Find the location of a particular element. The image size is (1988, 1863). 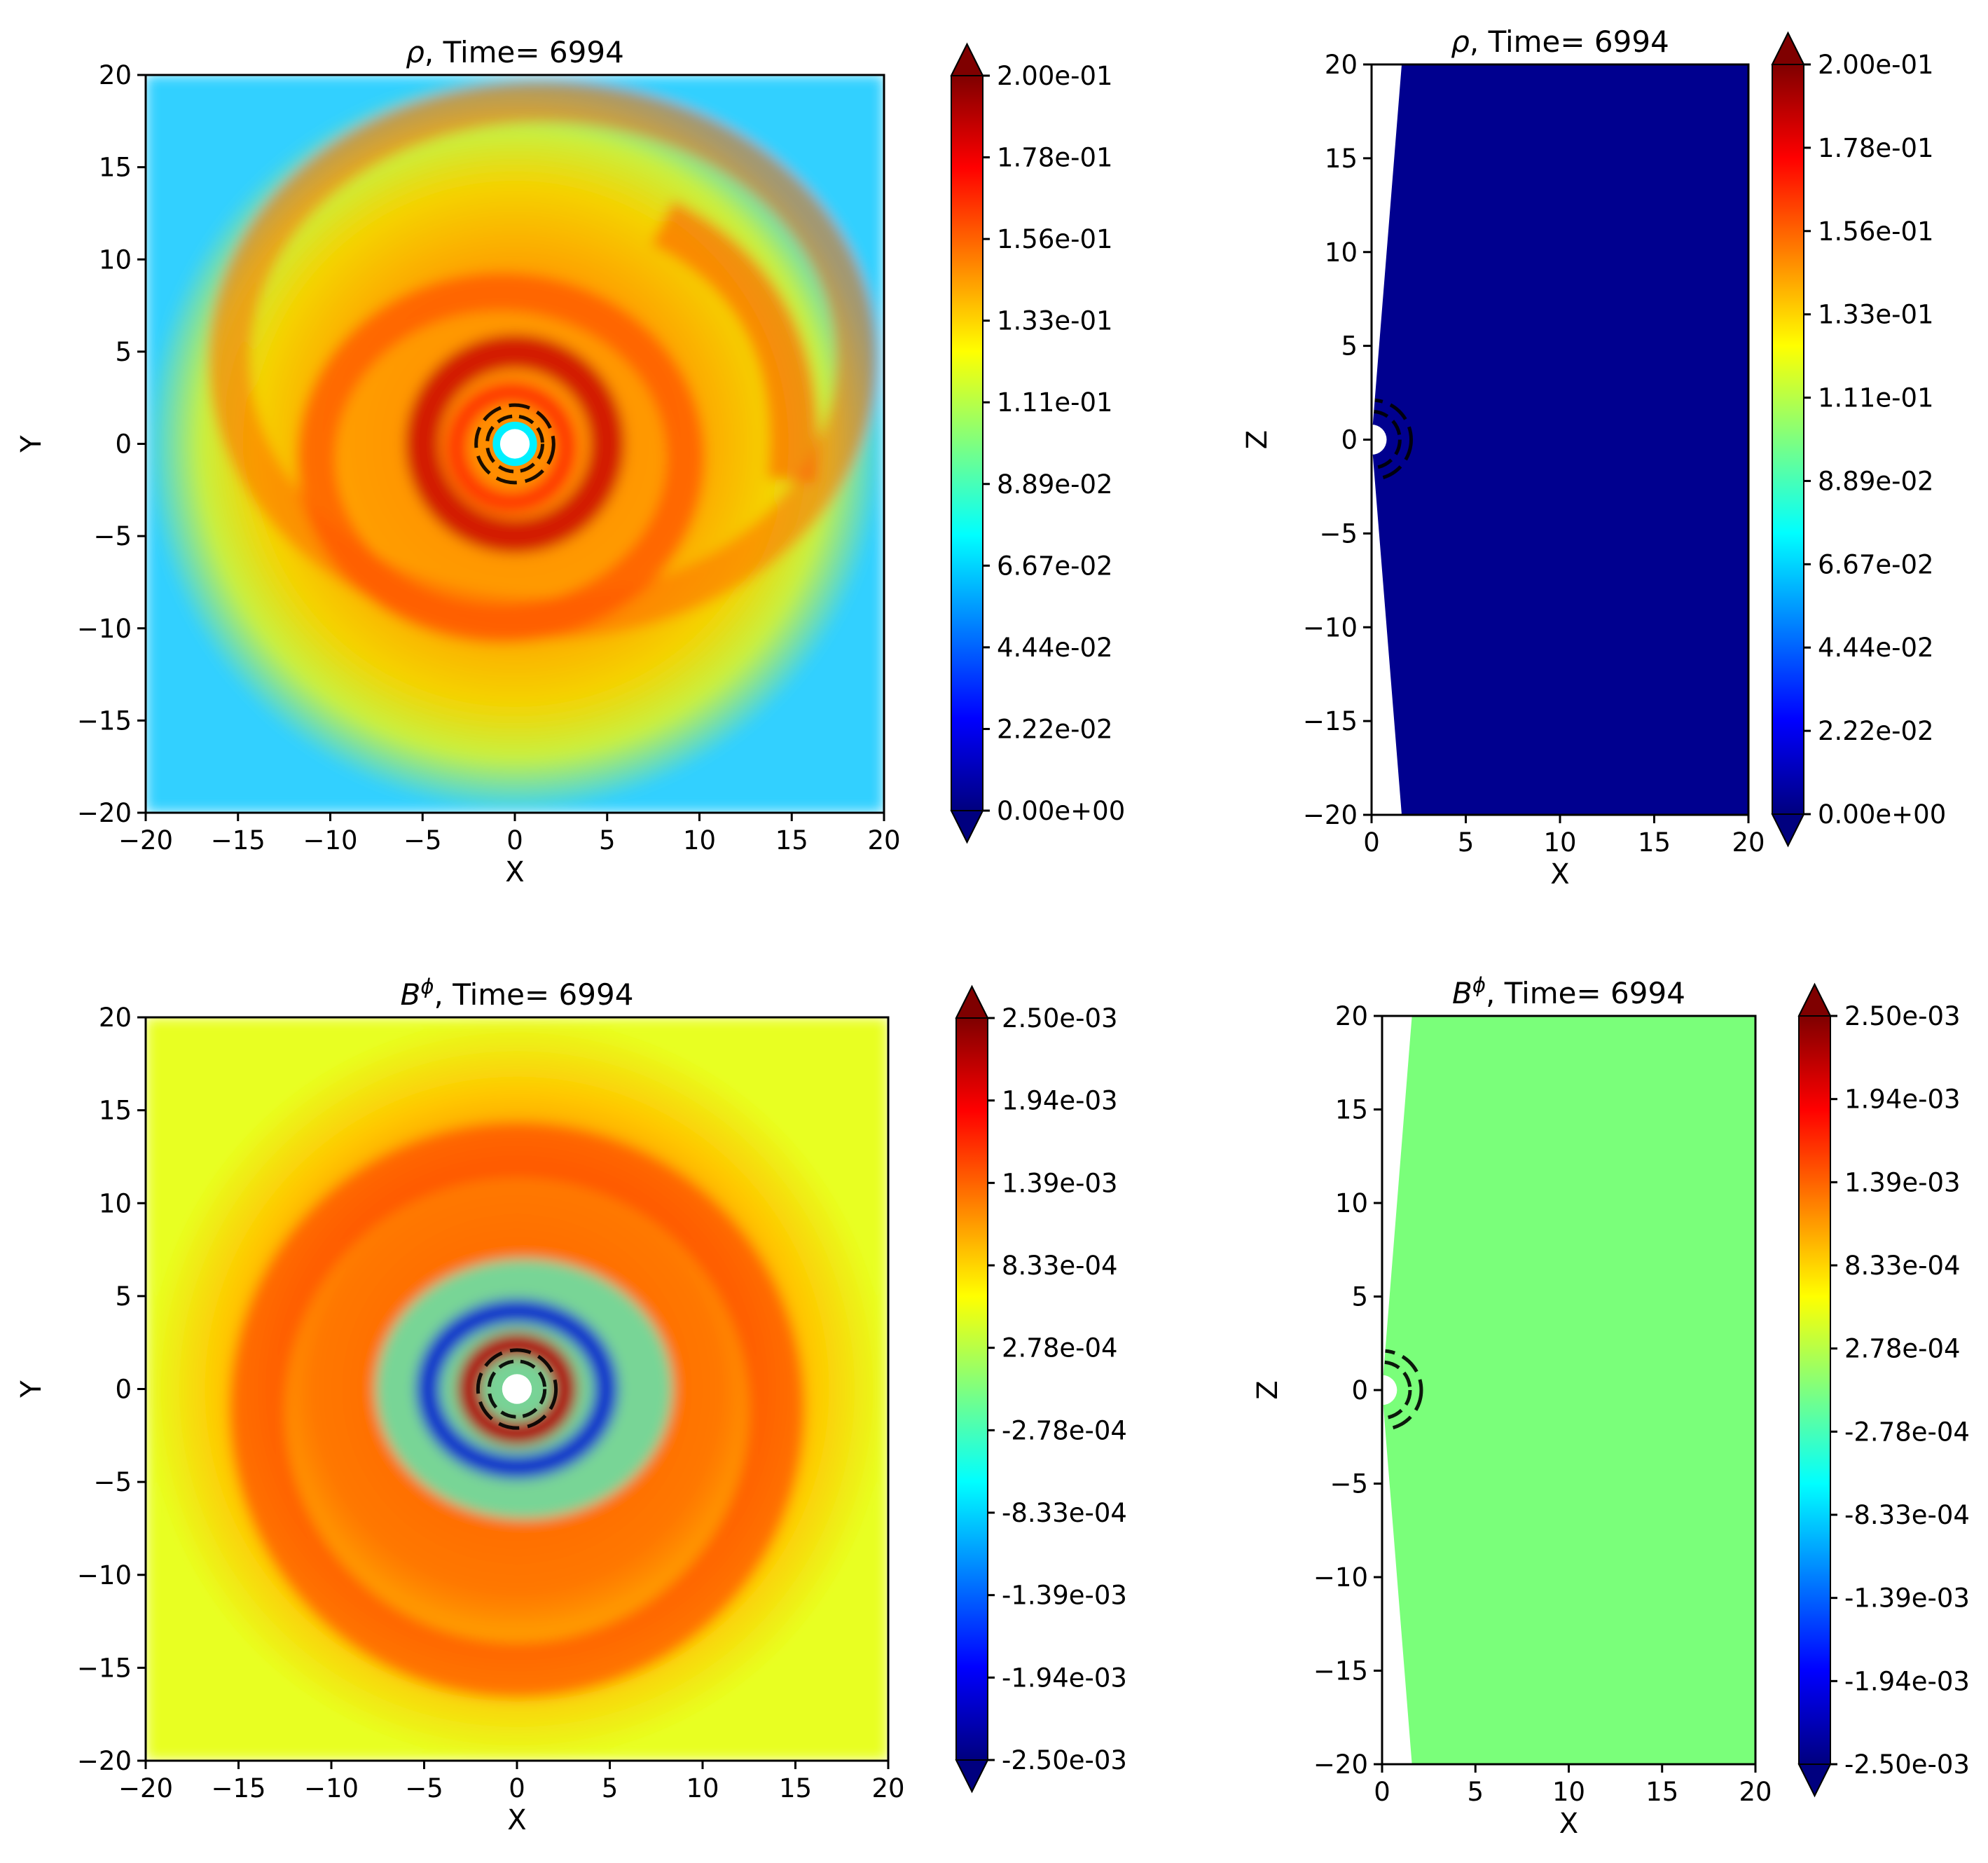

bphi-xz-title: Bϕ, Time= 6994 is located at coordinates (1568, 991).